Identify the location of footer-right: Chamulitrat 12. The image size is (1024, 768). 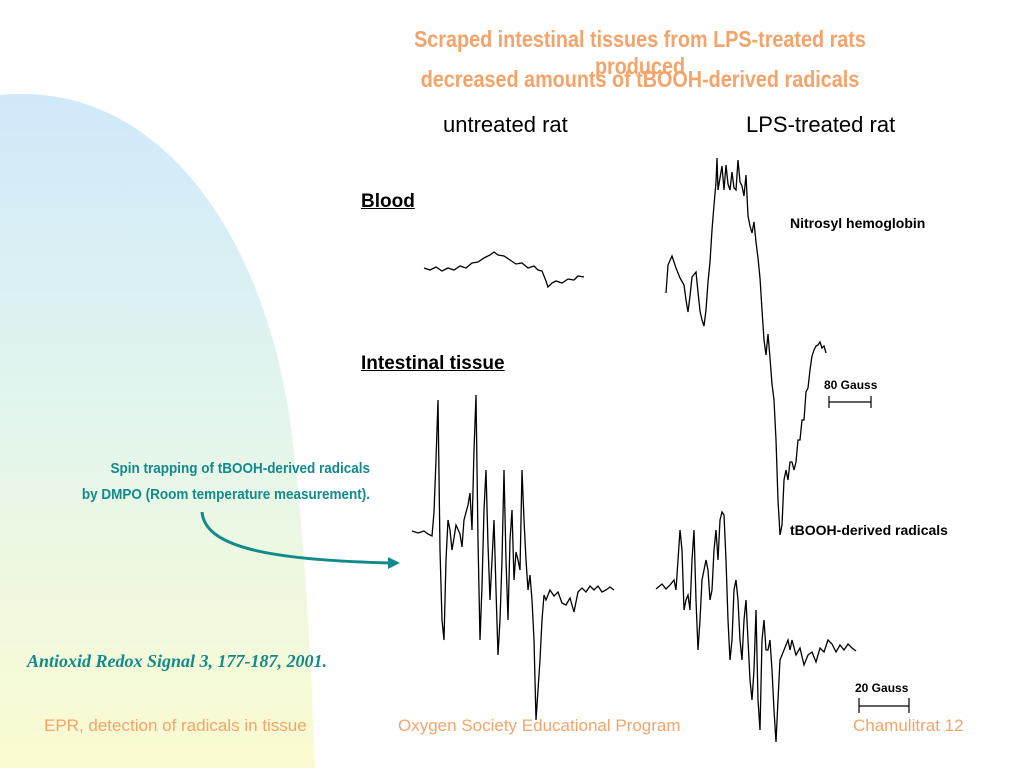
(908, 725).